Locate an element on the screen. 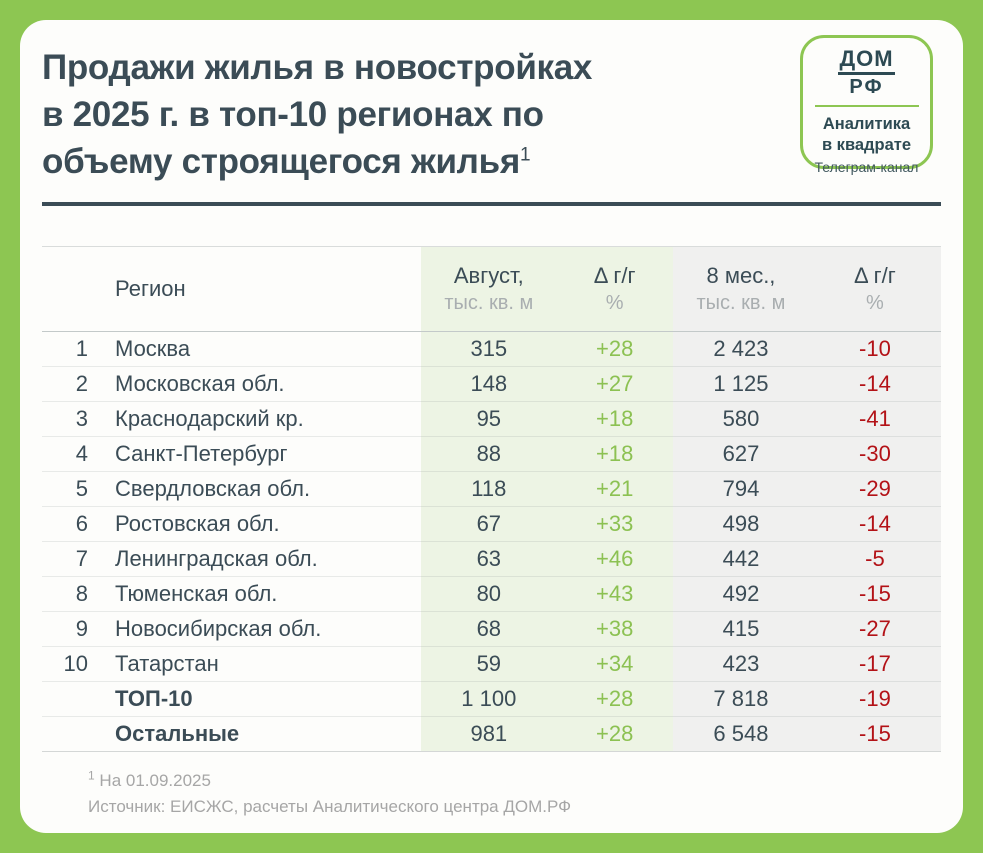  row-august-yoy: +46 is located at coordinates (615, 559).